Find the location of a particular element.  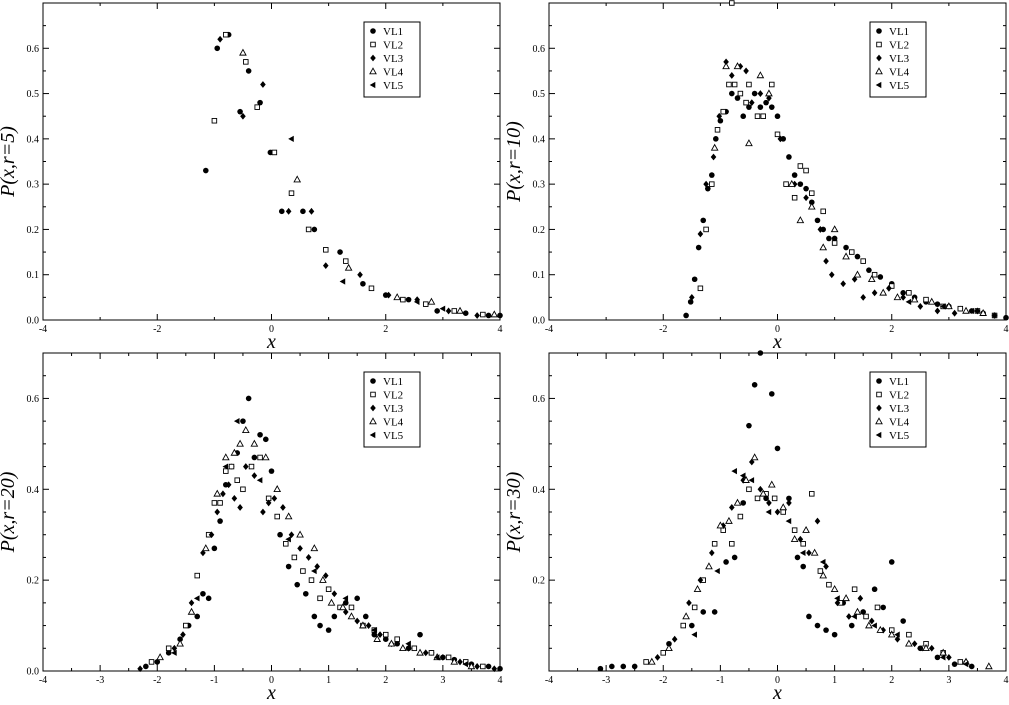

legend-marker-vl5 is located at coordinates (878, 435).